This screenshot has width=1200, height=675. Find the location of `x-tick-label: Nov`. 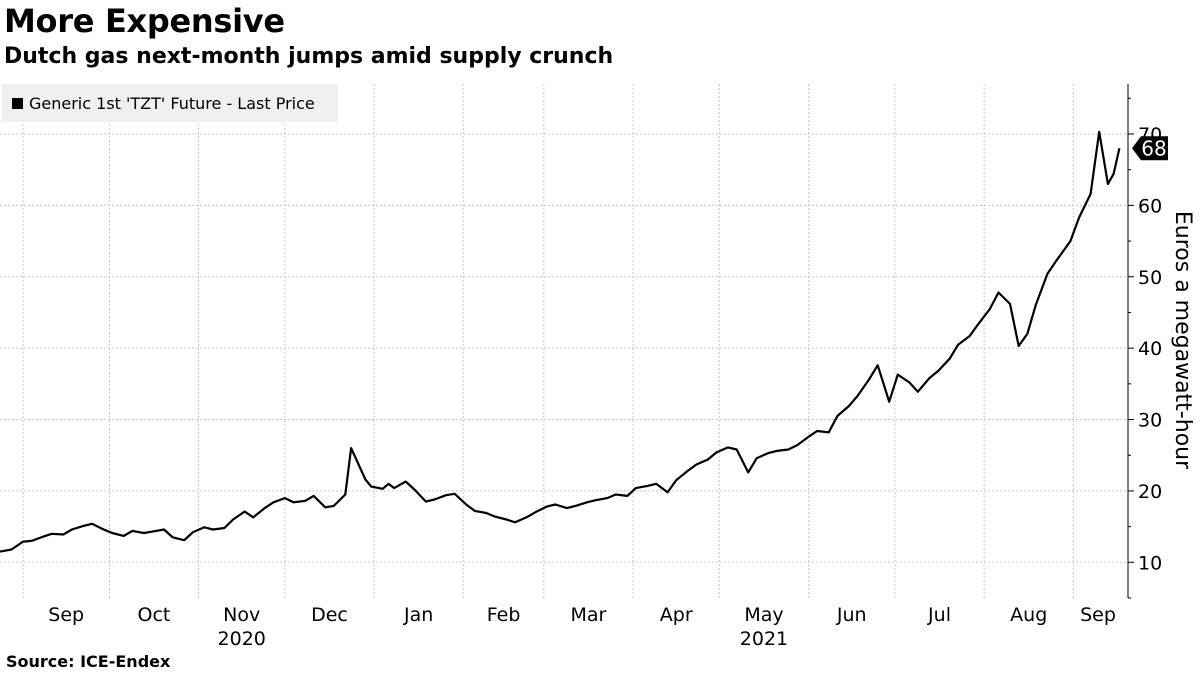

x-tick-label: Nov is located at coordinates (241, 615).